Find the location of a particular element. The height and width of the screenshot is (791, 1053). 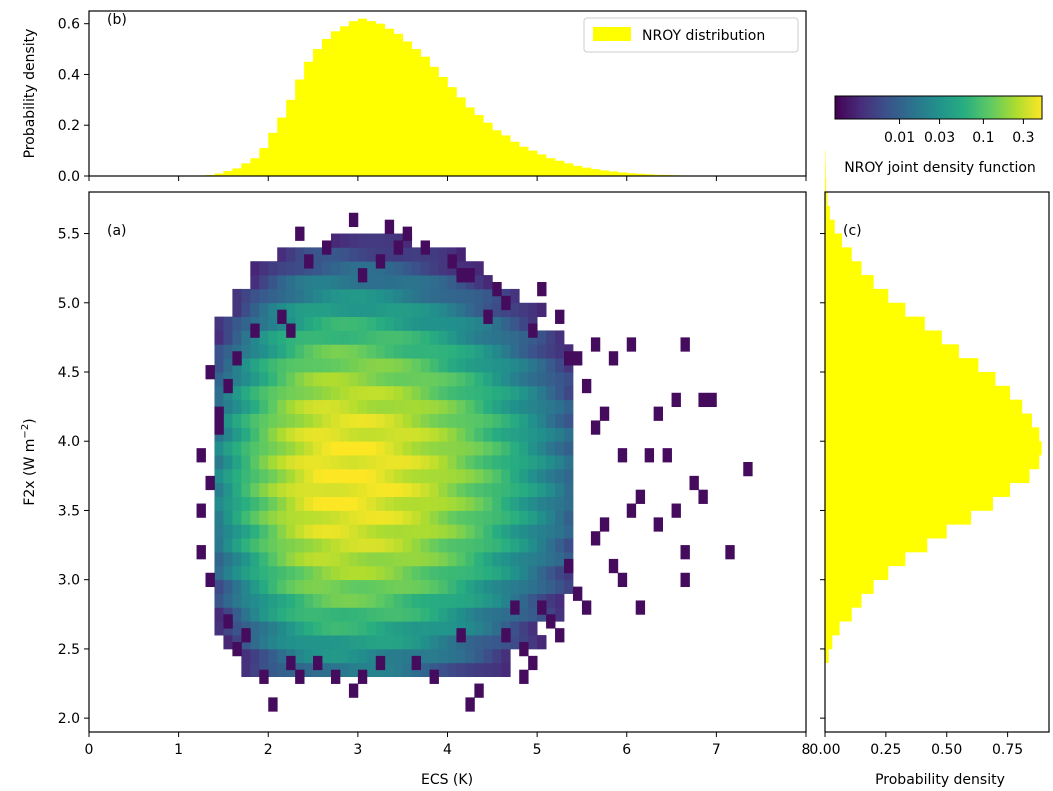

y-tick-label: 5.0 is located at coordinates (69, 304).